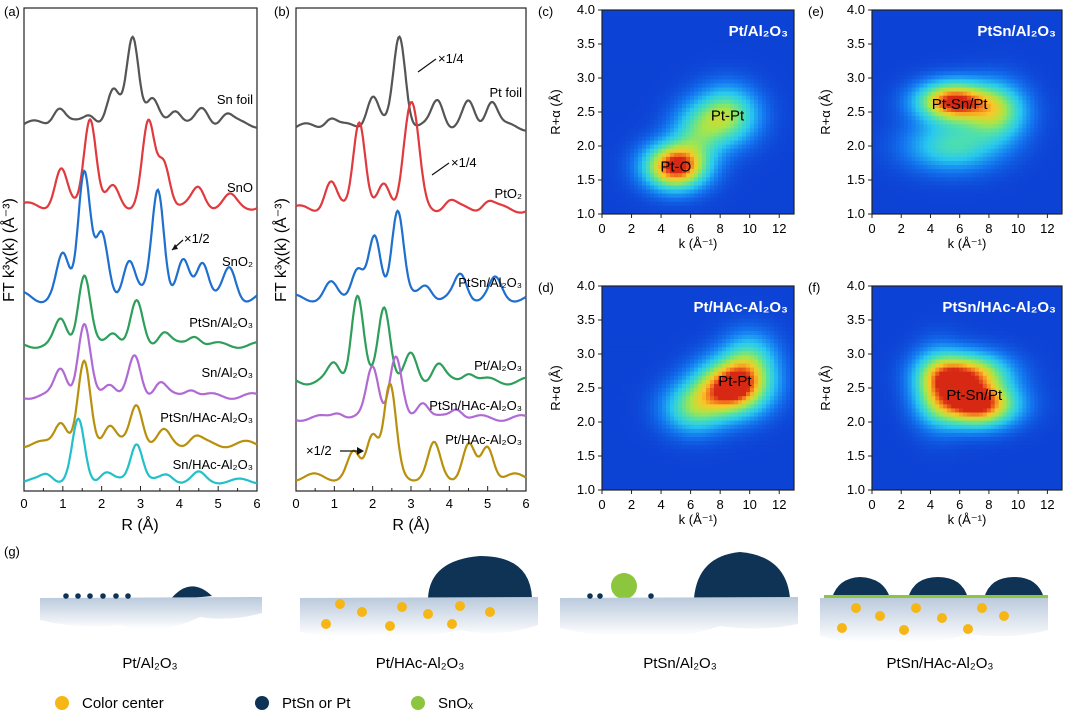 This screenshot has height=715, width=1080. I want to click on wt-x-tick-label: 0, so click(601, 228).